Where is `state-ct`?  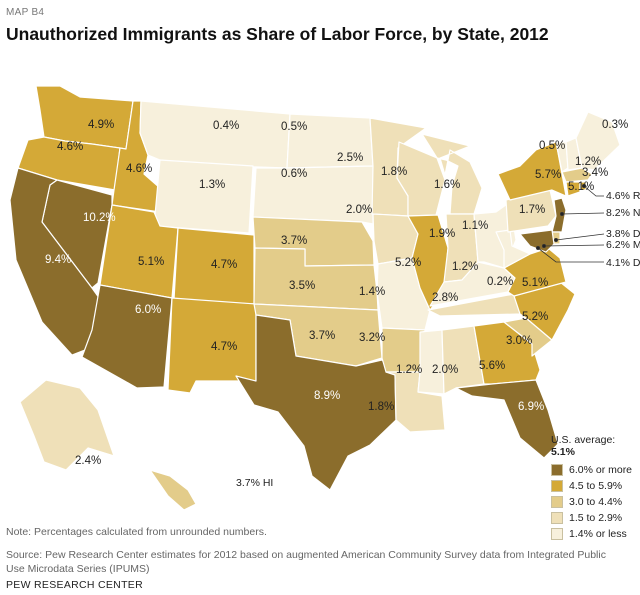
state-ct is located at coordinates (573, 189).